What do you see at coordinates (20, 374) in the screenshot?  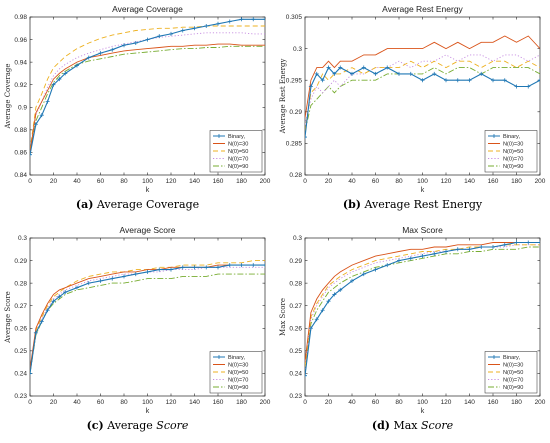 I see `y-tick-label: 0.24` at bounding box center [20, 374].